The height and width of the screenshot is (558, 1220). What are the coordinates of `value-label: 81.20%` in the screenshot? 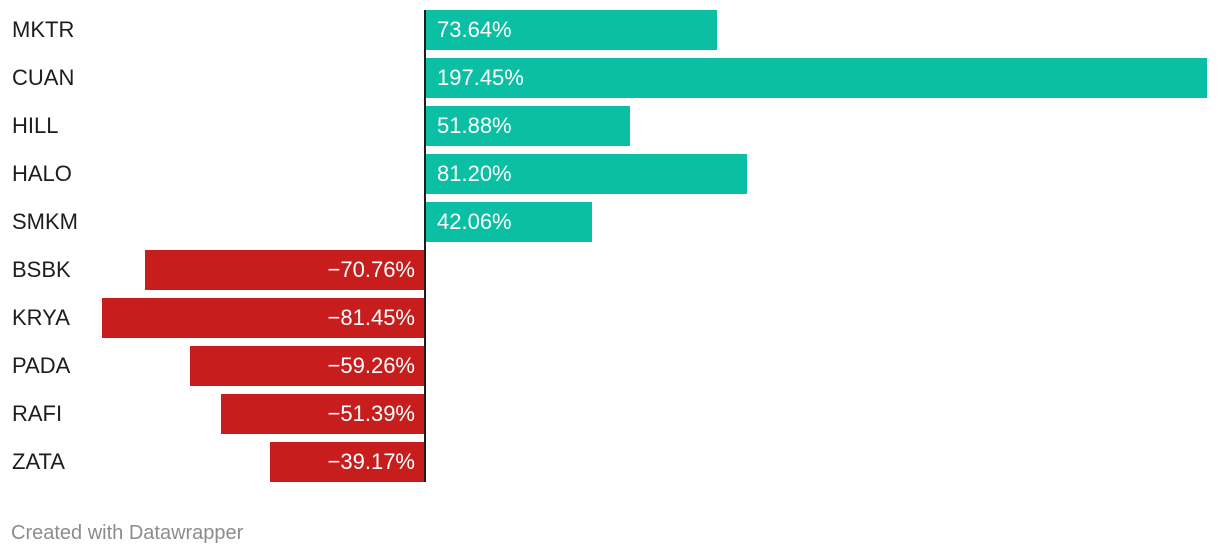 It's located at (474, 173).